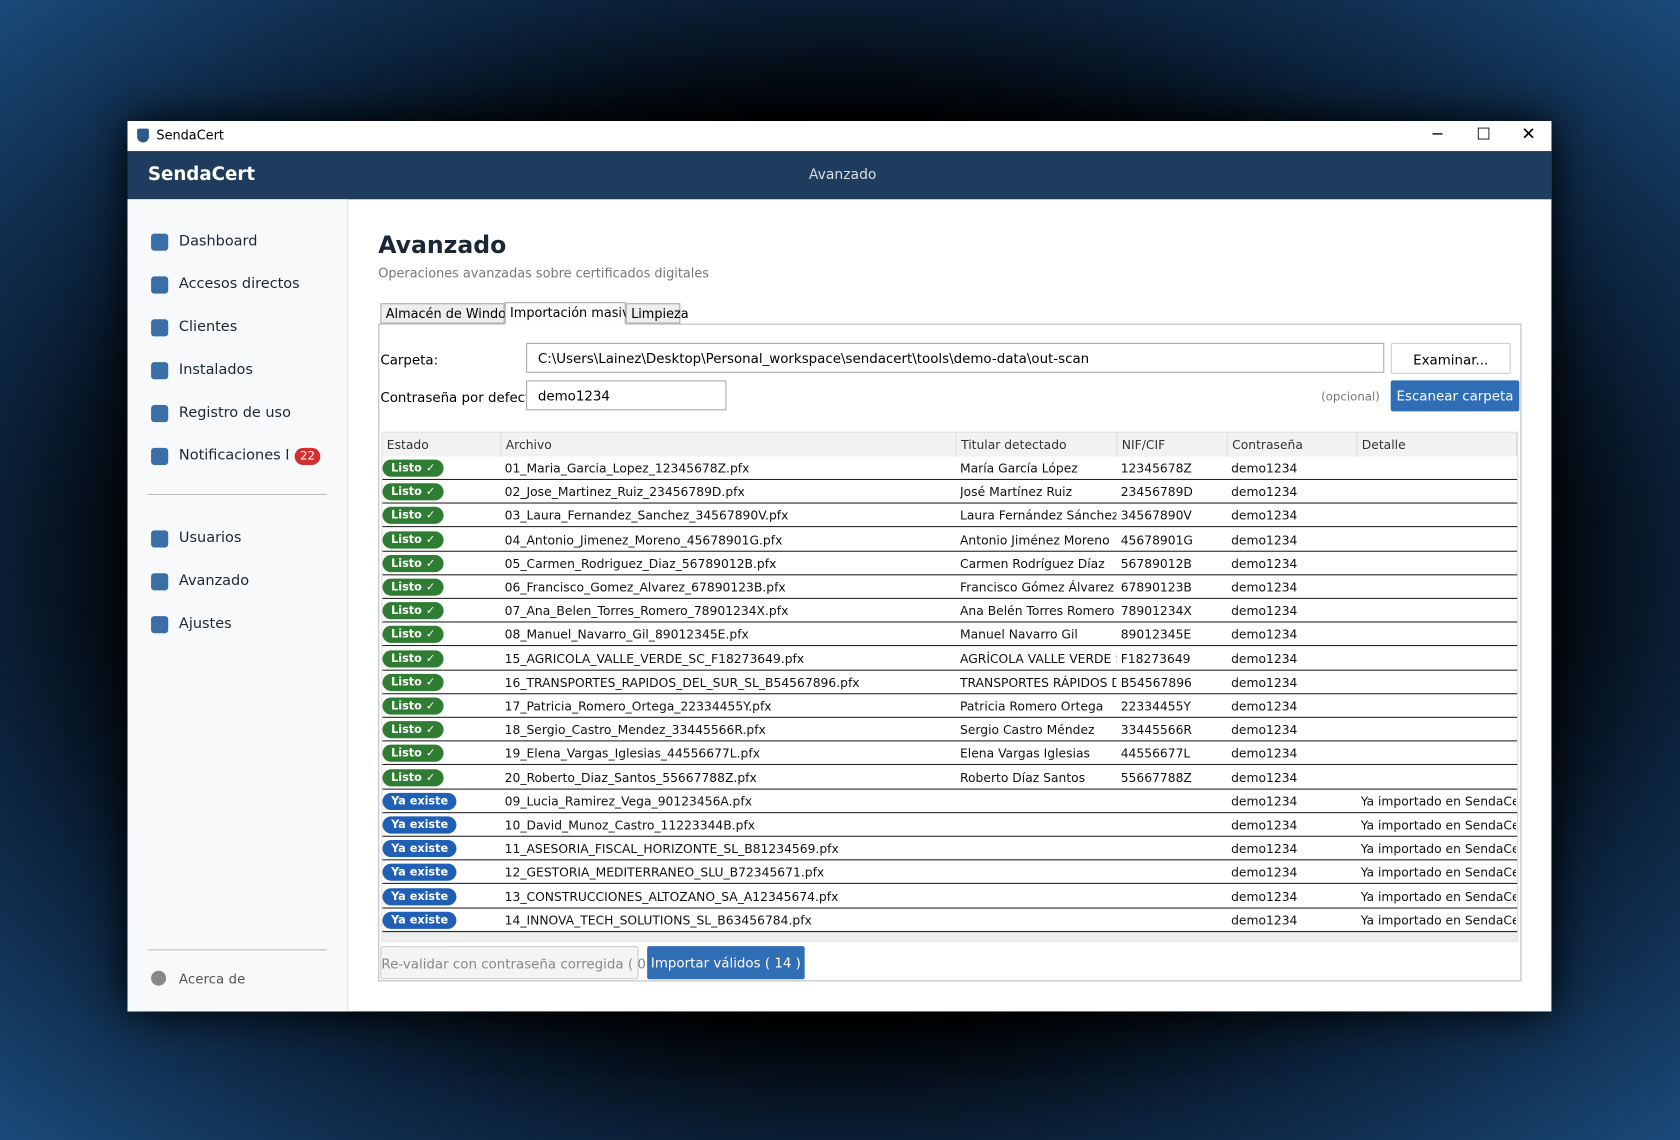  I want to click on nav-item: Ajustes, so click(205, 624).